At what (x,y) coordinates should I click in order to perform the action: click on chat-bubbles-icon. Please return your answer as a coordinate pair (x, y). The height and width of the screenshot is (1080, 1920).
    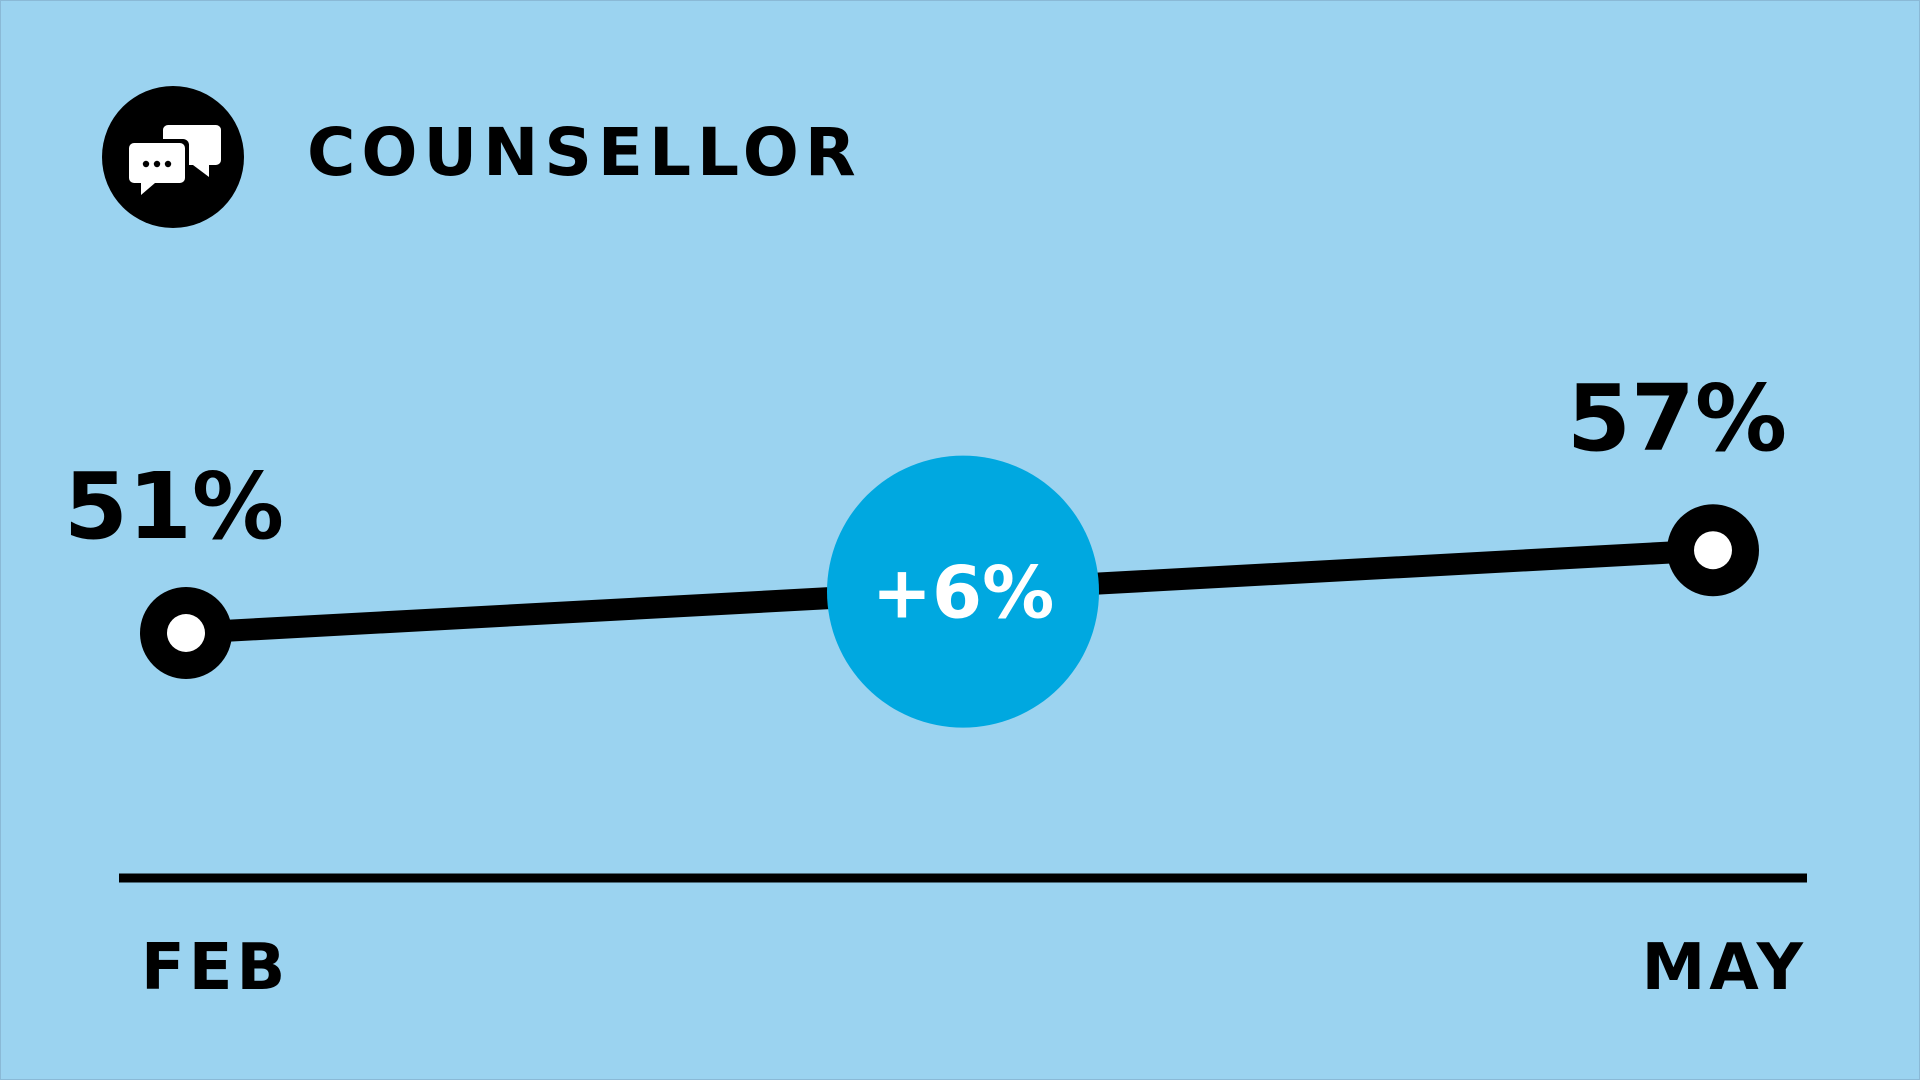
    Looking at the image, I should click on (173, 157).